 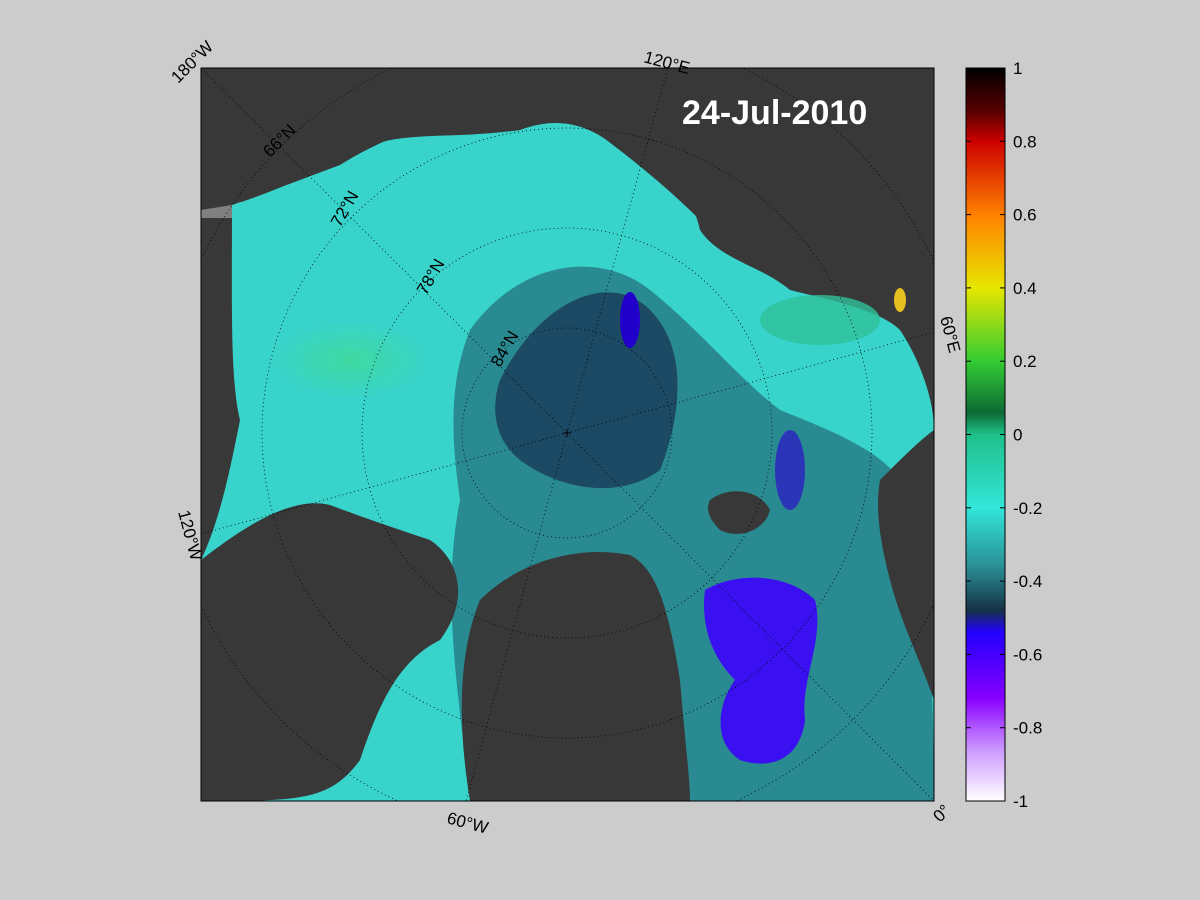 I want to click on ocean-warm-spot, so click(x=900, y=300).